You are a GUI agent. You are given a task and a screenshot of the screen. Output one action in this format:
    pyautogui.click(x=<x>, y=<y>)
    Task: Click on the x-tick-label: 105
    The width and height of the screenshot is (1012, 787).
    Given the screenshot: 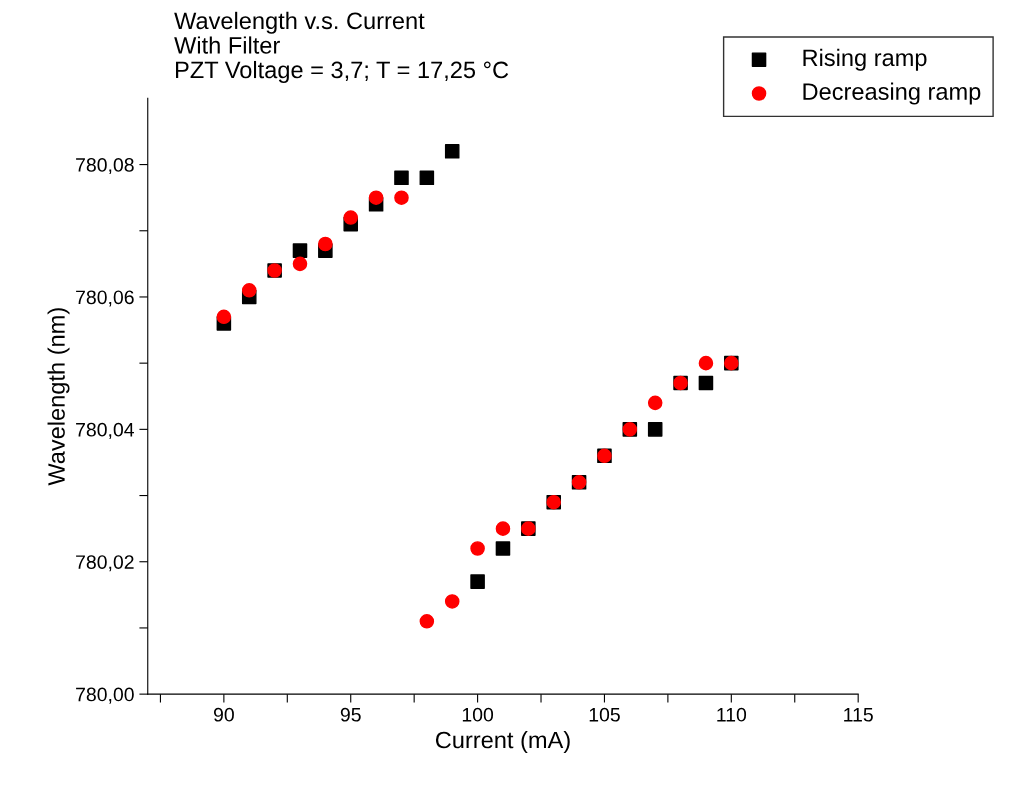 What is the action you would take?
    pyautogui.click(x=604, y=714)
    